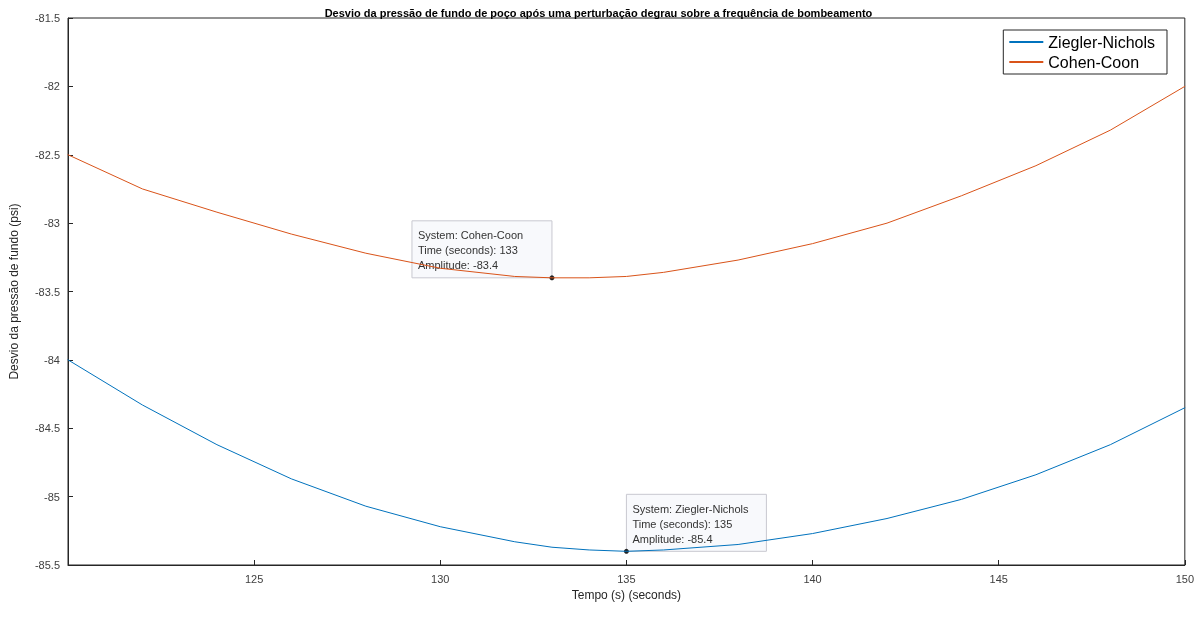 Image resolution: width=1197 pixels, height=628 pixels. Describe the element at coordinates (998, 578) in the screenshot. I see `x-tick-label: 145` at that location.